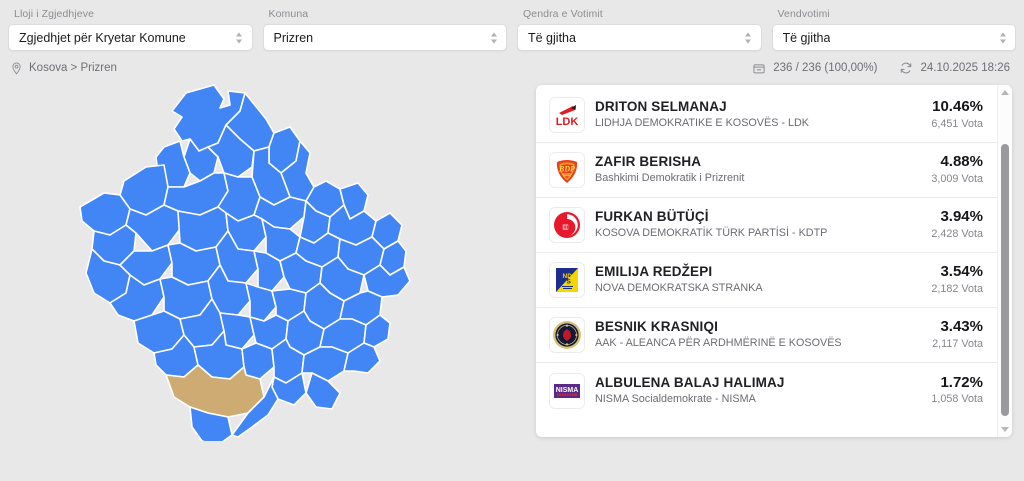 This screenshot has width=1024, height=481. Describe the element at coordinates (906, 68) in the screenshot. I see `refresh-icon` at that location.